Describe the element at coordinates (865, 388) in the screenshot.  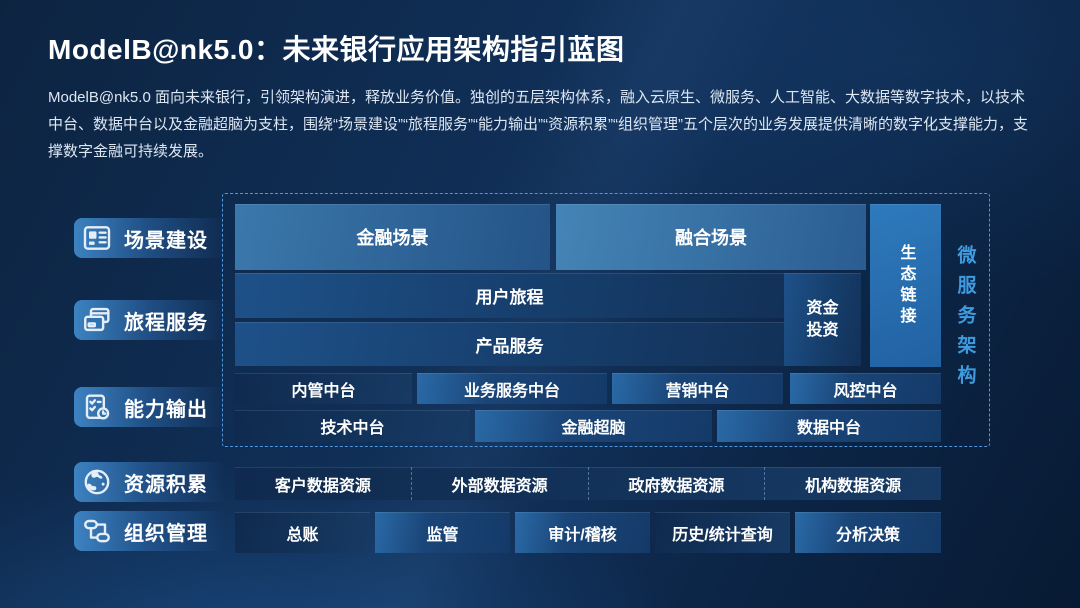
I see `box-risk-control-platform: 风控中台` at that location.